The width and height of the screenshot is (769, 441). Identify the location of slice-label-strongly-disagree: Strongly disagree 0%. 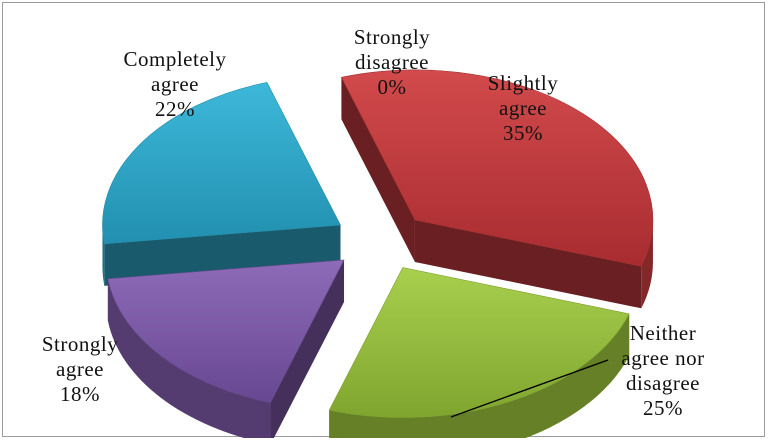
(392, 62).